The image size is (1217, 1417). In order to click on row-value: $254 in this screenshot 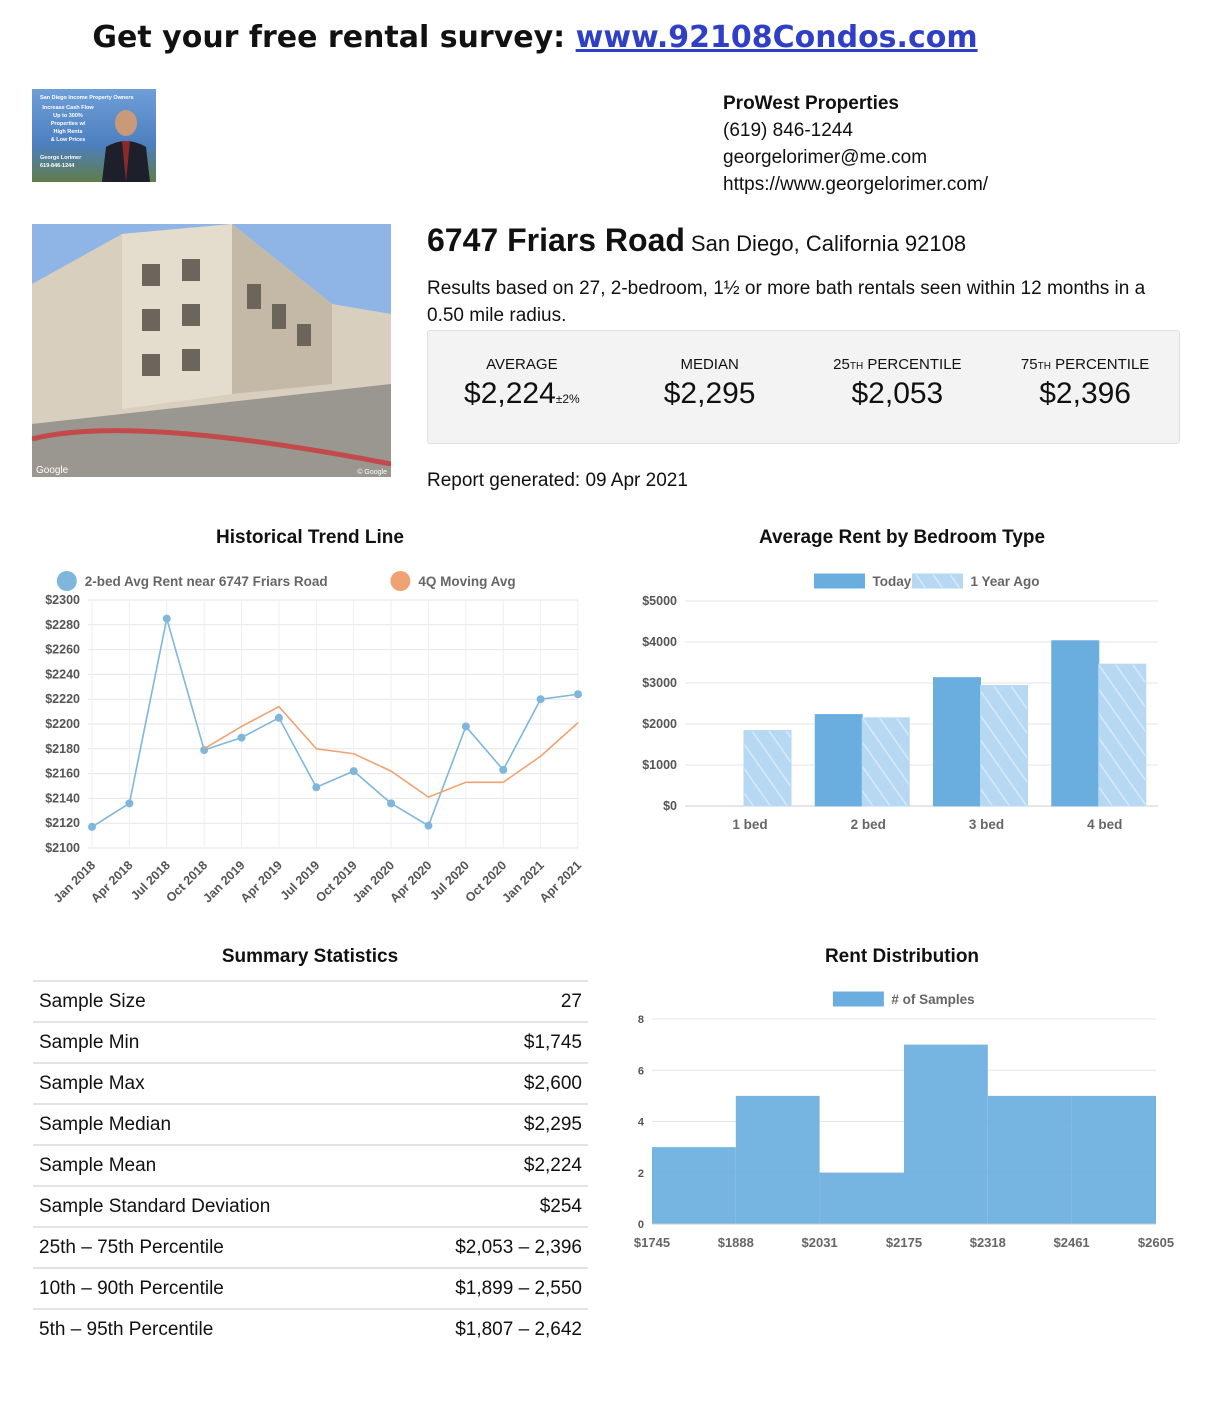, I will do `click(487, 1206)`.